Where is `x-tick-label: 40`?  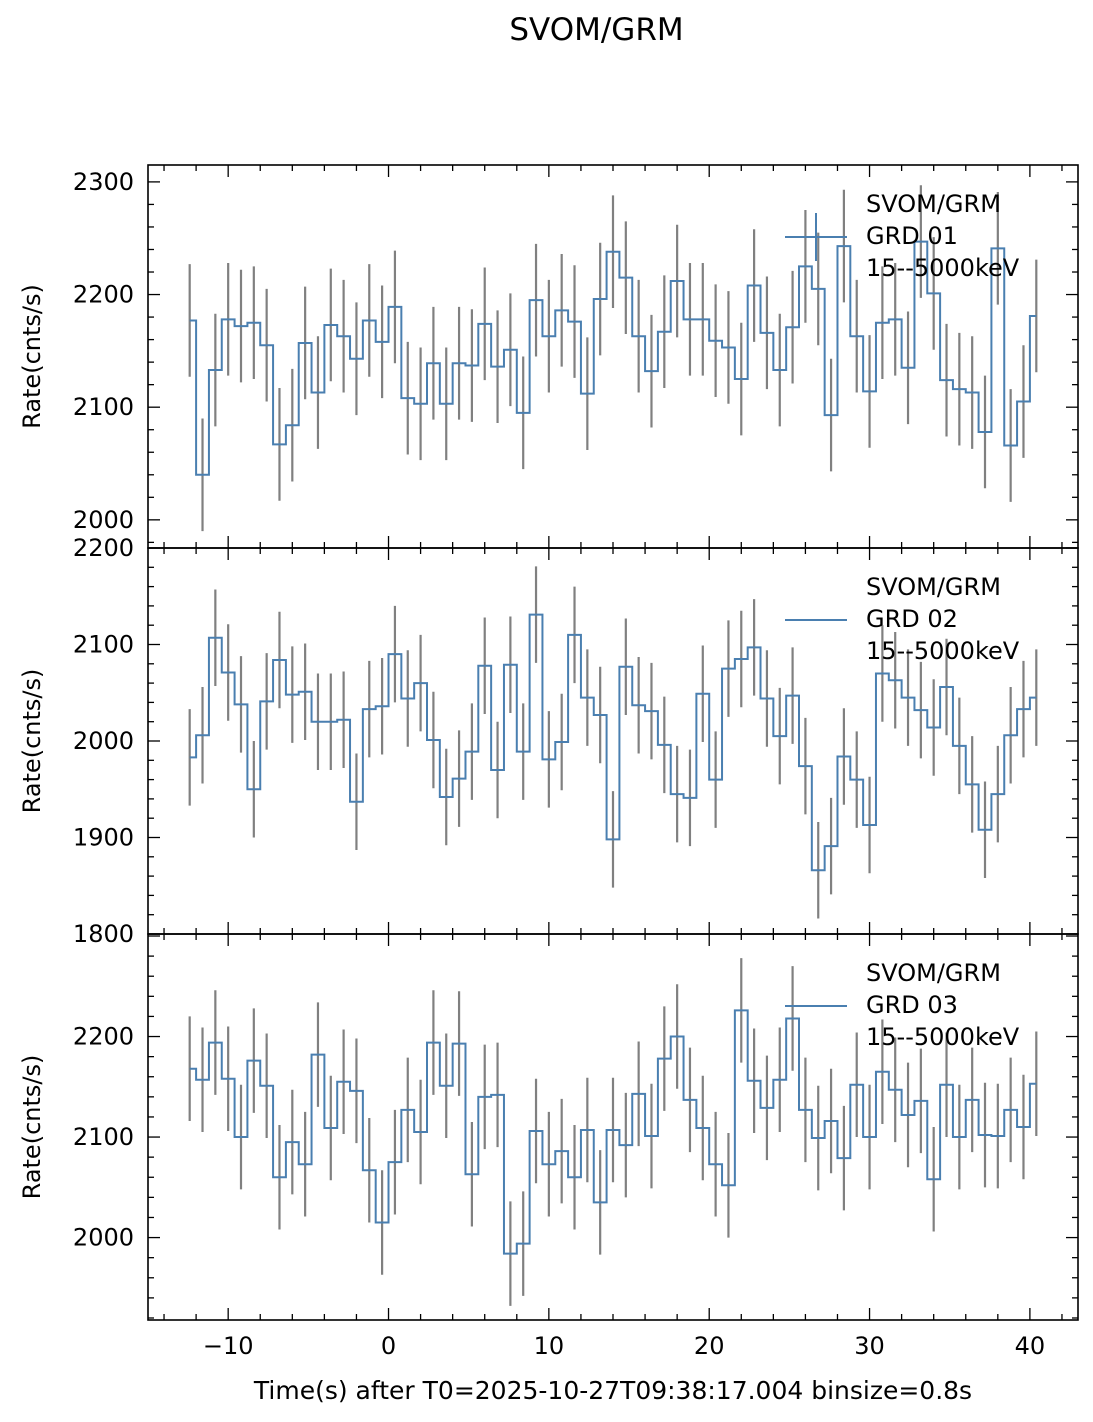
x-tick-label: 40 is located at coordinates (1030, 1346).